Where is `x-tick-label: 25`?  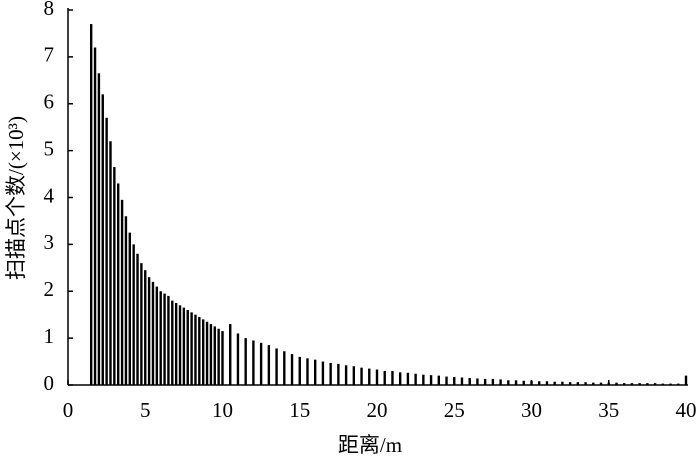 x-tick-label: 25 is located at coordinates (454, 410).